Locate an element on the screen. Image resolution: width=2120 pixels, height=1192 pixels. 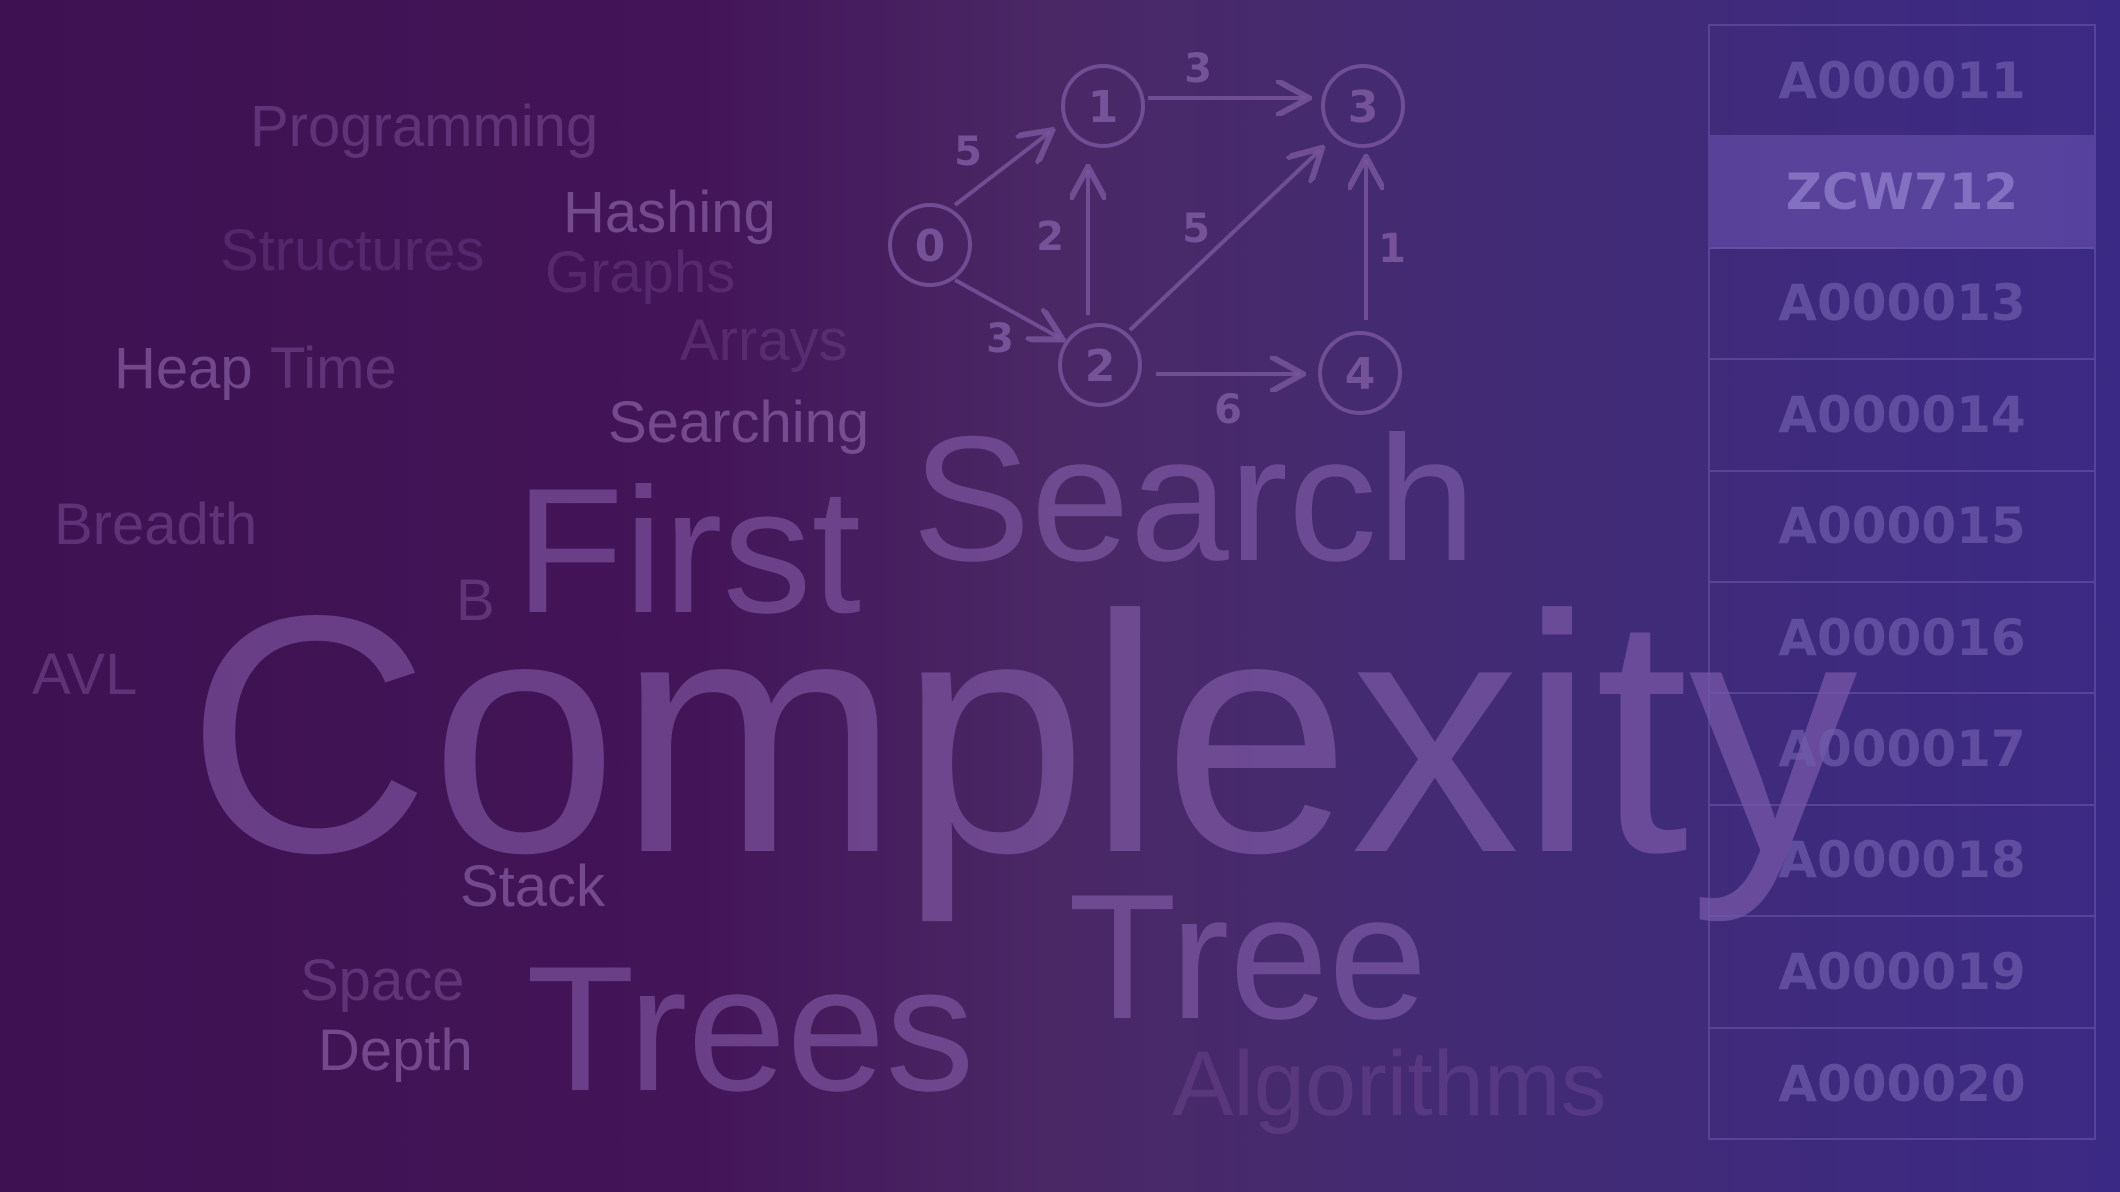
word-space: Space is located at coordinates (382, 980).